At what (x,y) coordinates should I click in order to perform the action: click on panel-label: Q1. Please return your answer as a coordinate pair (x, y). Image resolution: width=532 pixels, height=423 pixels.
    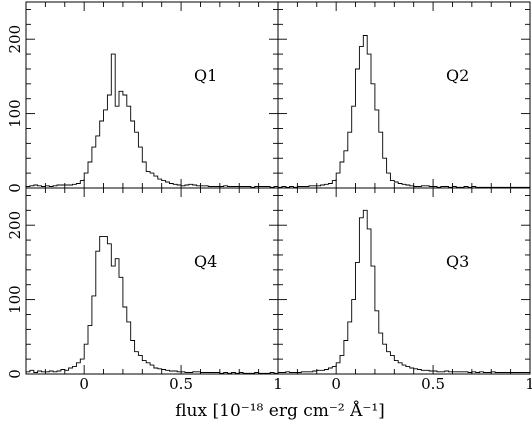
    Looking at the image, I should click on (205, 75).